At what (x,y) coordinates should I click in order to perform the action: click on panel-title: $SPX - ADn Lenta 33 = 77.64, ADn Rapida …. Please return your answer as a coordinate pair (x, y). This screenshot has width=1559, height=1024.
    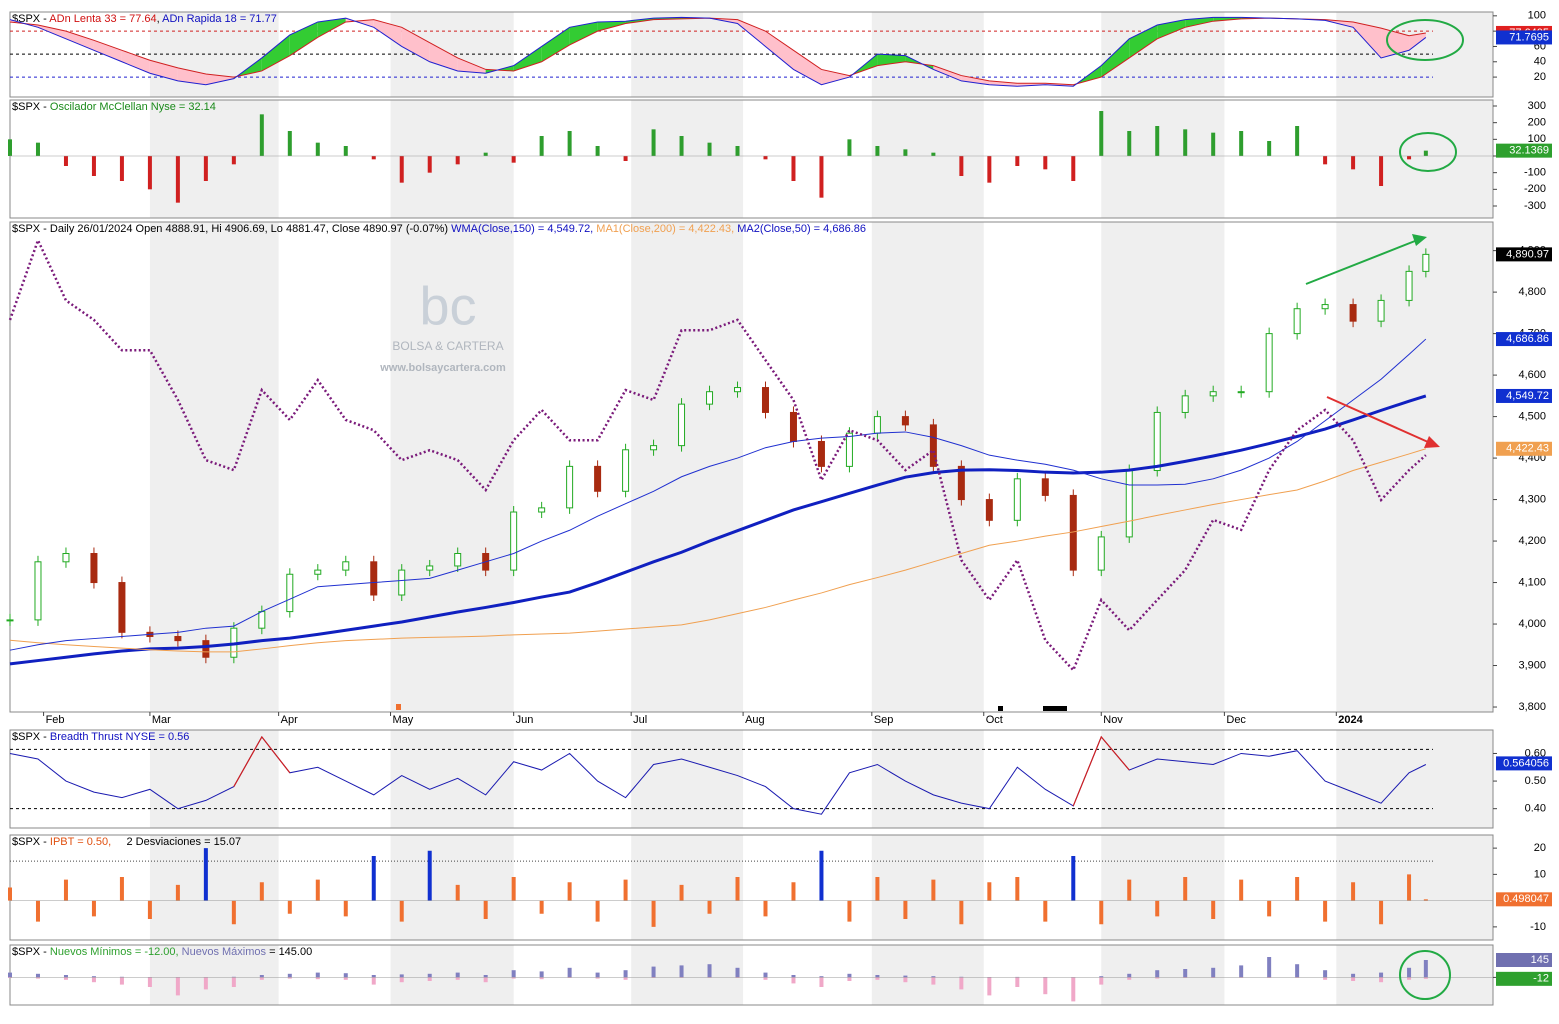
    Looking at the image, I should click on (144, 19).